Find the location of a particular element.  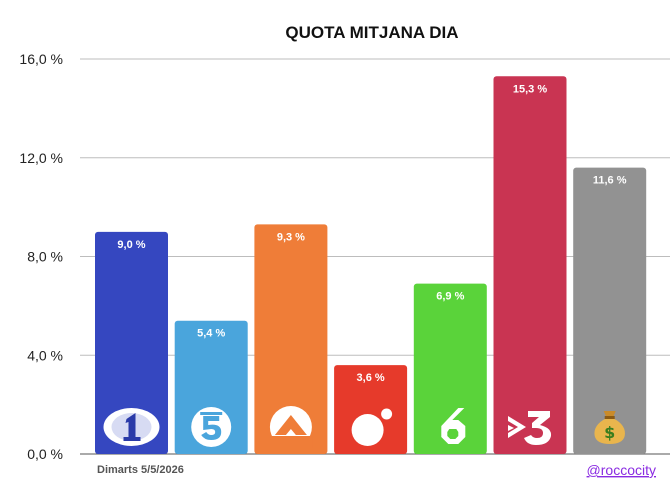

data-label: 3,6 % is located at coordinates (371, 378).